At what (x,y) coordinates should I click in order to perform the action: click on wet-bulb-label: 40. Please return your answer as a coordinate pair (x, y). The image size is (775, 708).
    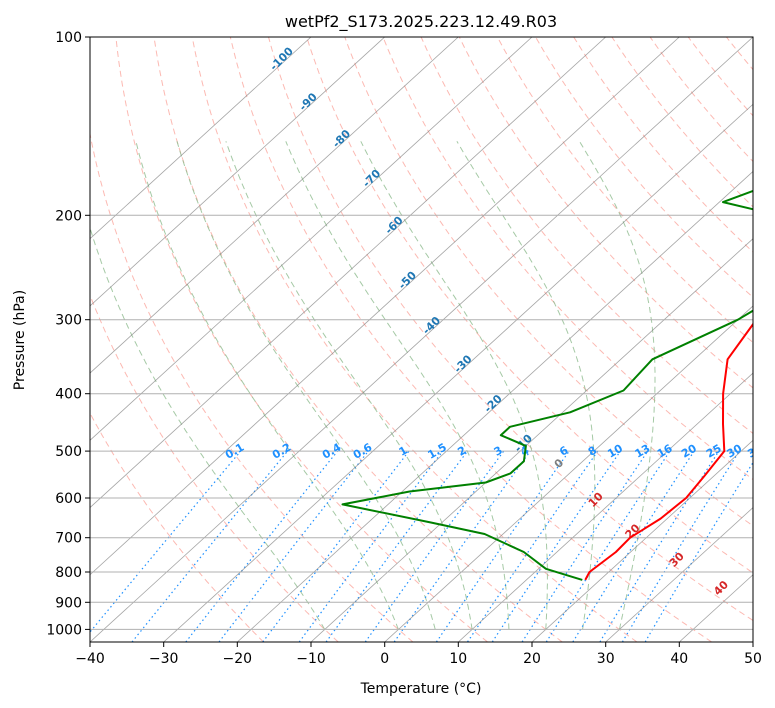
    Looking at the image, I should click on (721, 588).